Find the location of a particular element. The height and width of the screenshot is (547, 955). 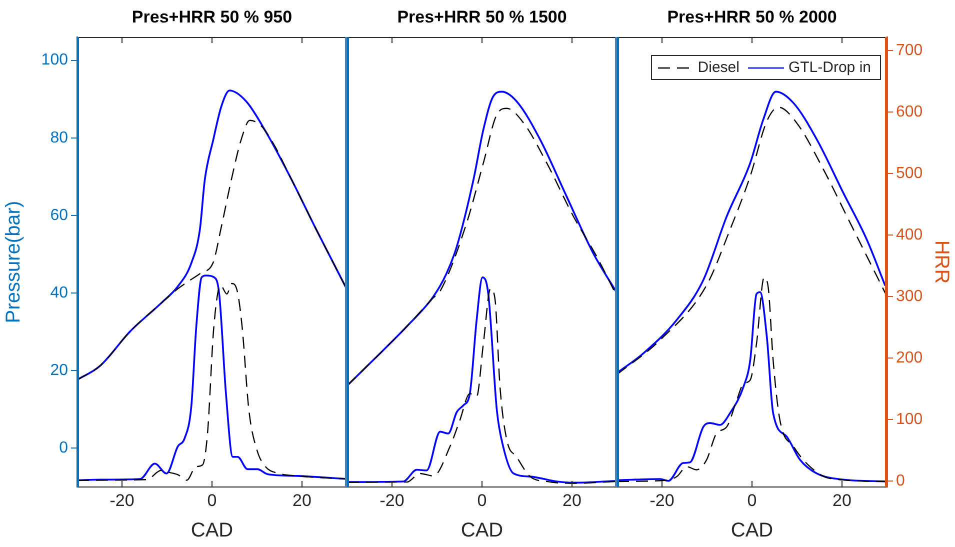

y-tick-label: 80 is located at coordinates (59, 137).